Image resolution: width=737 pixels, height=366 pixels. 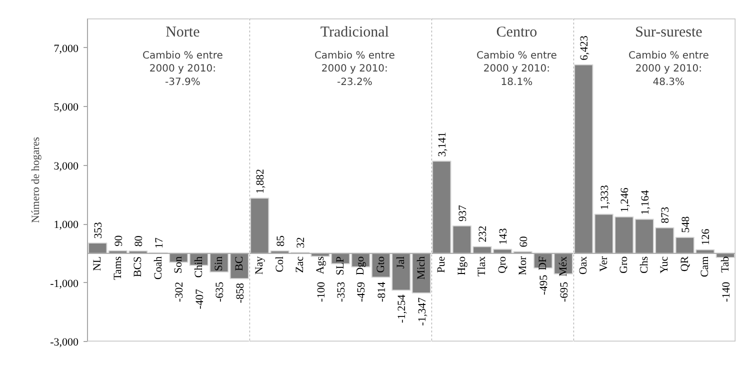 I want to click on data-label: 873, so click(x=666, y=215).